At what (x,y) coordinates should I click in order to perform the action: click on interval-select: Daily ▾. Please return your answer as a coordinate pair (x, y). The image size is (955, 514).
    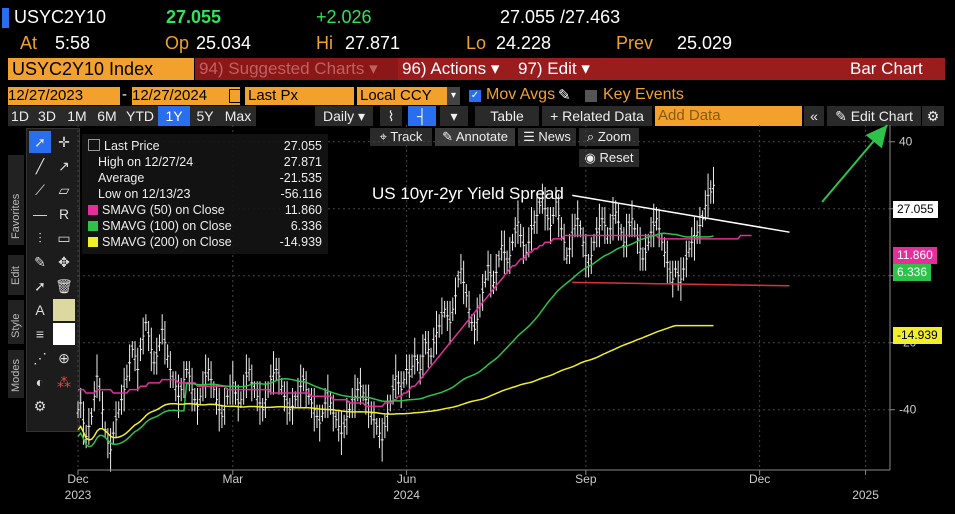
    Looking at the image, I should click on (344, 116).